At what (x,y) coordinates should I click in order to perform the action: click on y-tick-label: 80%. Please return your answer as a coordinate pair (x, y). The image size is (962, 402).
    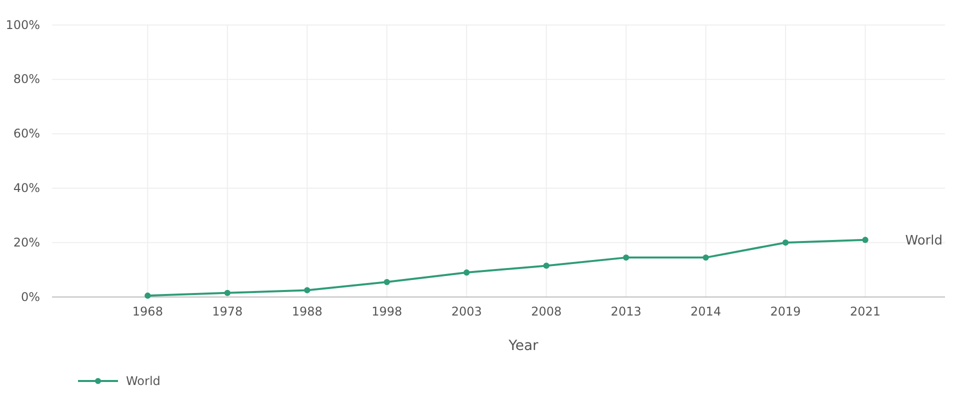
    Looking at the image, I should click on (26, 79).